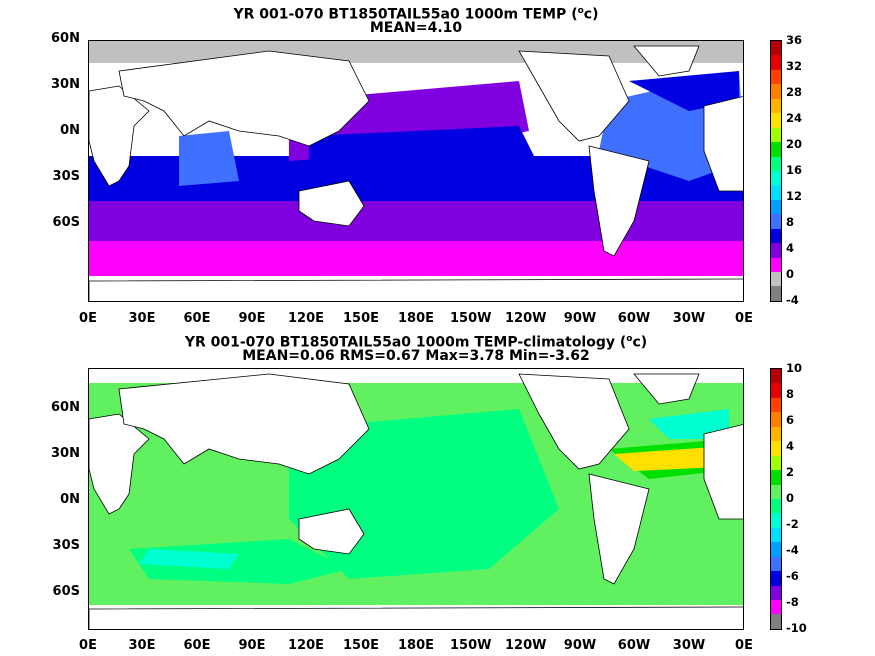  Describe the element at coordinates (640, 342) in the screenshot. I see `panel2-title-unit: c)` at that location.